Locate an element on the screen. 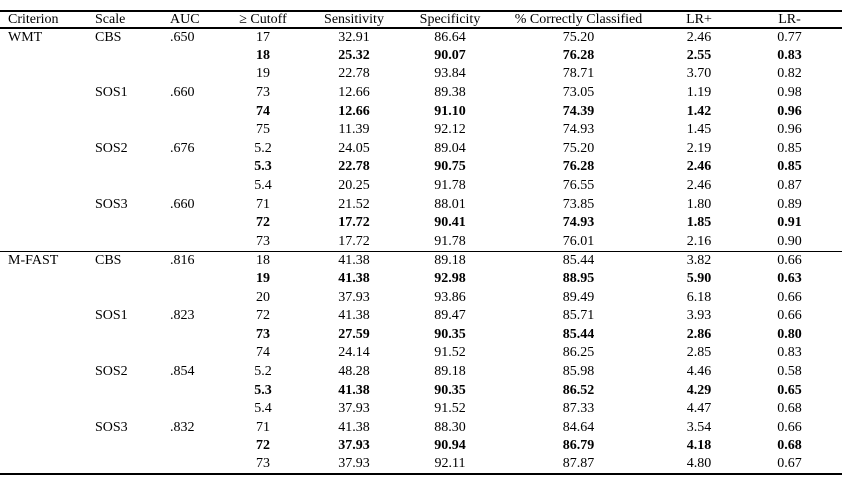  specificity-cell: 93.86 is located at coordinates (450, 297).